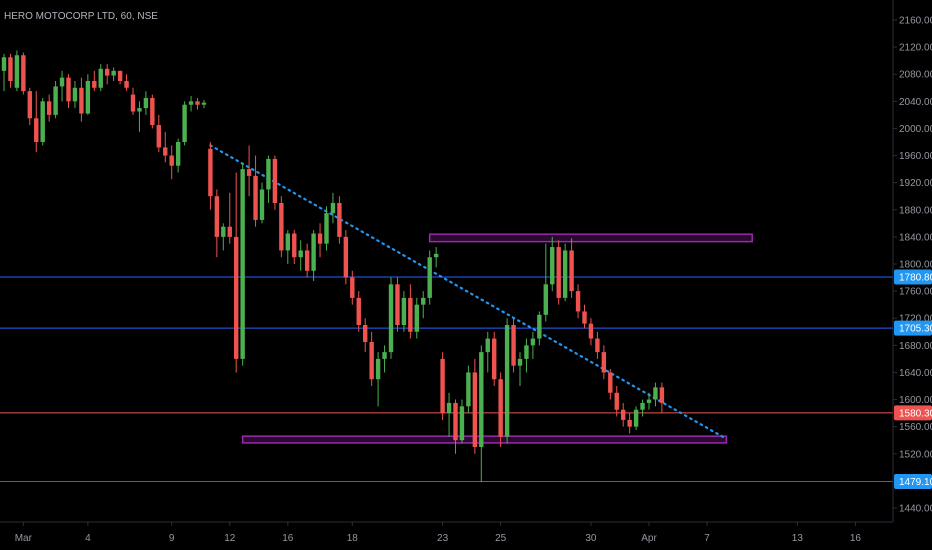 The image size is (932, 550). I want to click on chart-title: HERO MOTOCORP LTD, 60, NSE, so click(81, 16).